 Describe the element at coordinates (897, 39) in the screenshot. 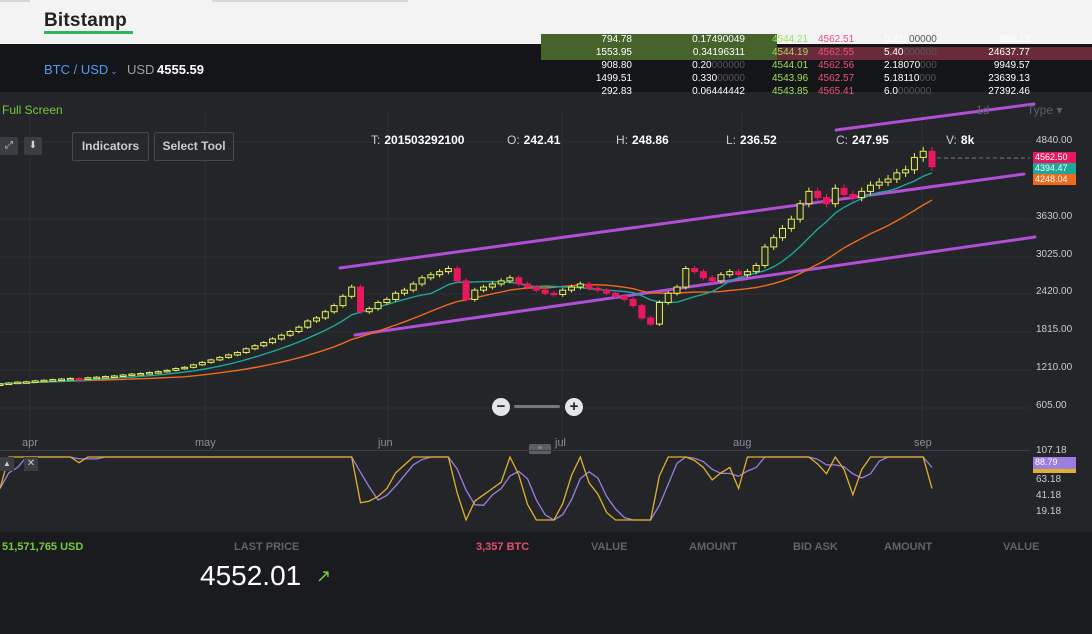

I see `ask-amount-digits: 0.210` at that location.